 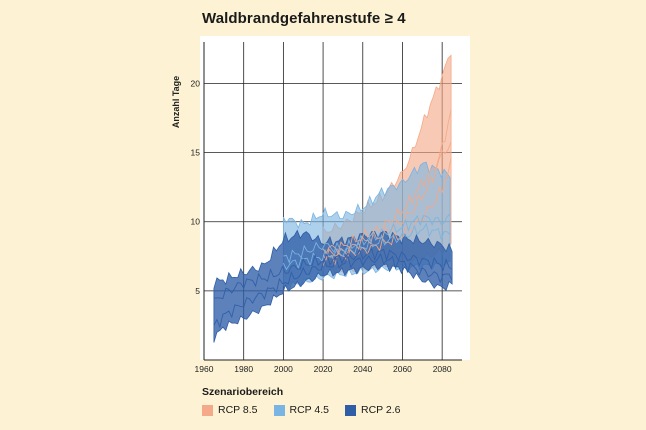 What do you see at coordinates (176, 102) in the screenshot?
I see `y-axis-label: Anzahl Tage` at bounding box center [176, 102].